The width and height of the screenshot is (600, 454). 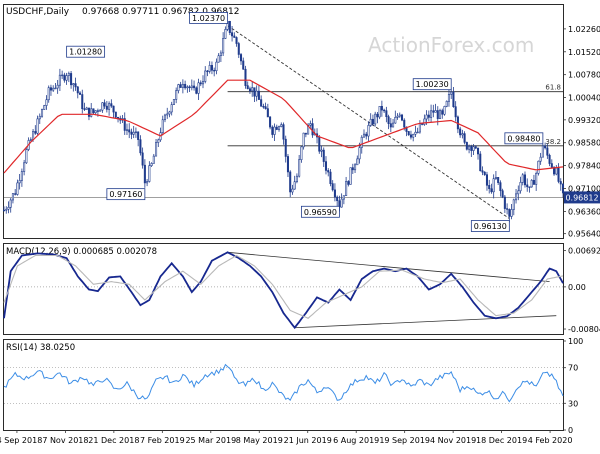 I want to click on price-annotation-label: 0.98480, so click(x=523, y=138).